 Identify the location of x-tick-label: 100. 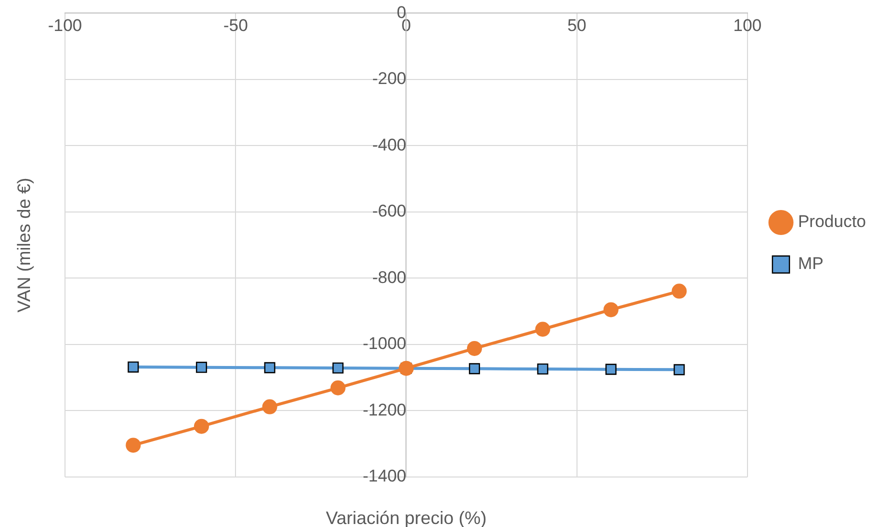
(747, 26).